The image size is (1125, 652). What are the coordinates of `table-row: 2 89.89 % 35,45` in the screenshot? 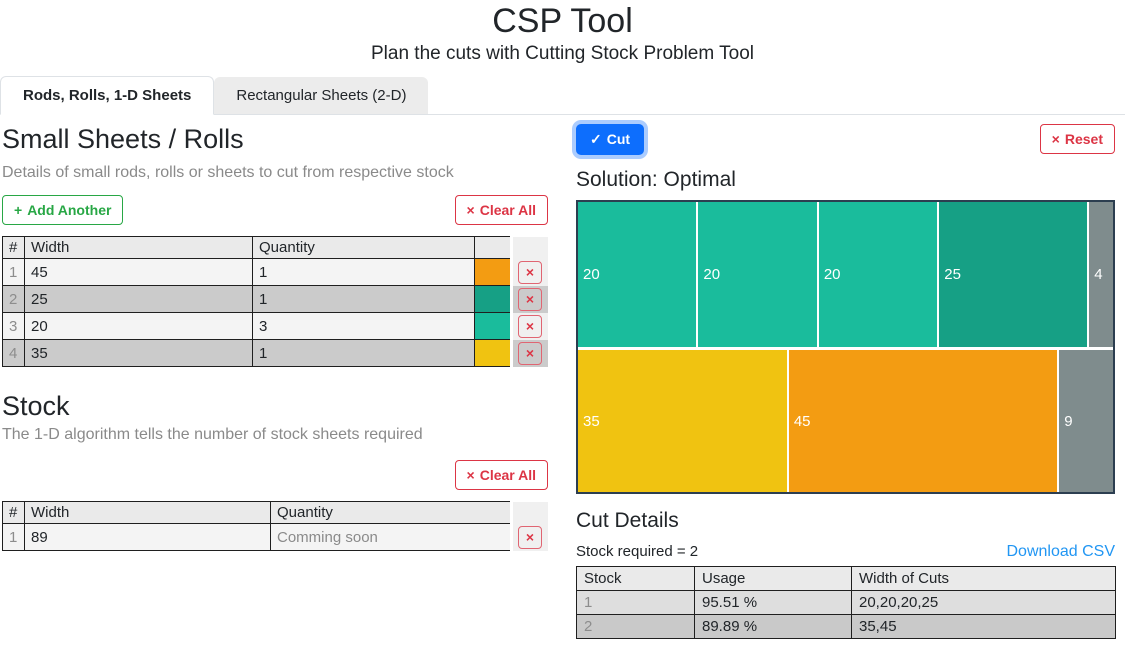 It's located at (846, 627).